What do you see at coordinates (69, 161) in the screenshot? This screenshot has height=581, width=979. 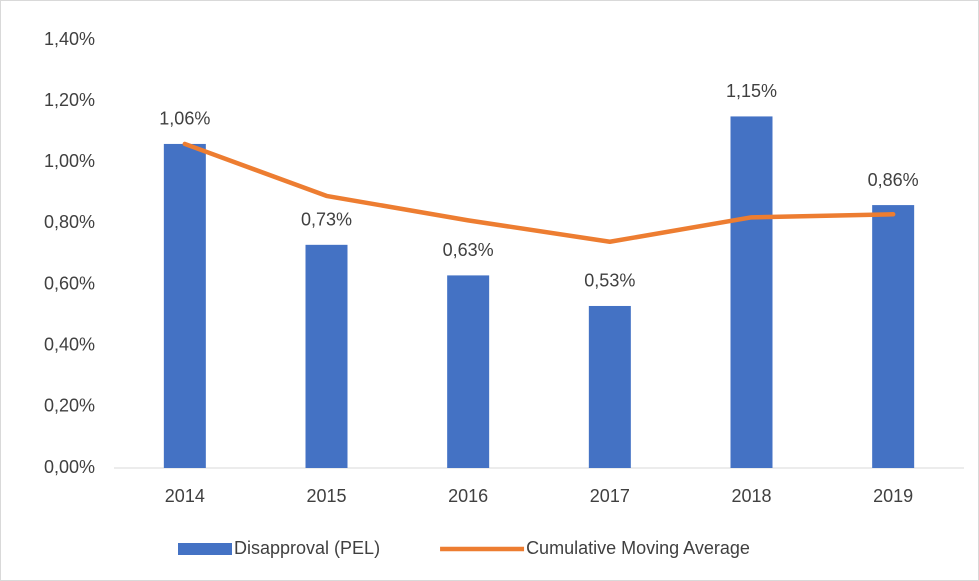 I see `y-tick-label: 1,00%` at bounding box center [69, 161].